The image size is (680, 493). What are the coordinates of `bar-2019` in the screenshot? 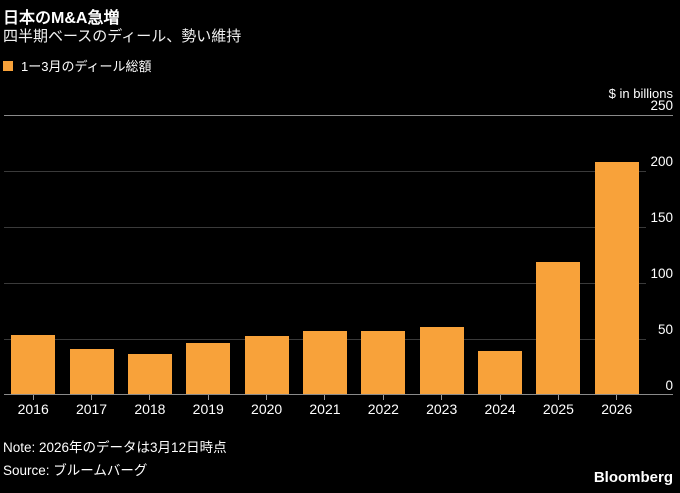 It's located at (208, 369).